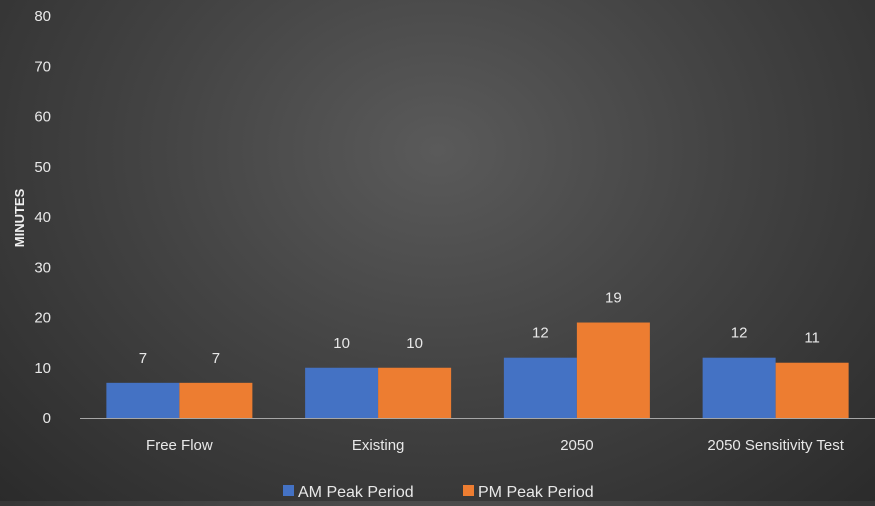 This screenshot has width=875, height=506. What do you see at coordinates (42, 267) in the screenshot?
I see `y-tick-label: 30` at bounding box center [42, 267].